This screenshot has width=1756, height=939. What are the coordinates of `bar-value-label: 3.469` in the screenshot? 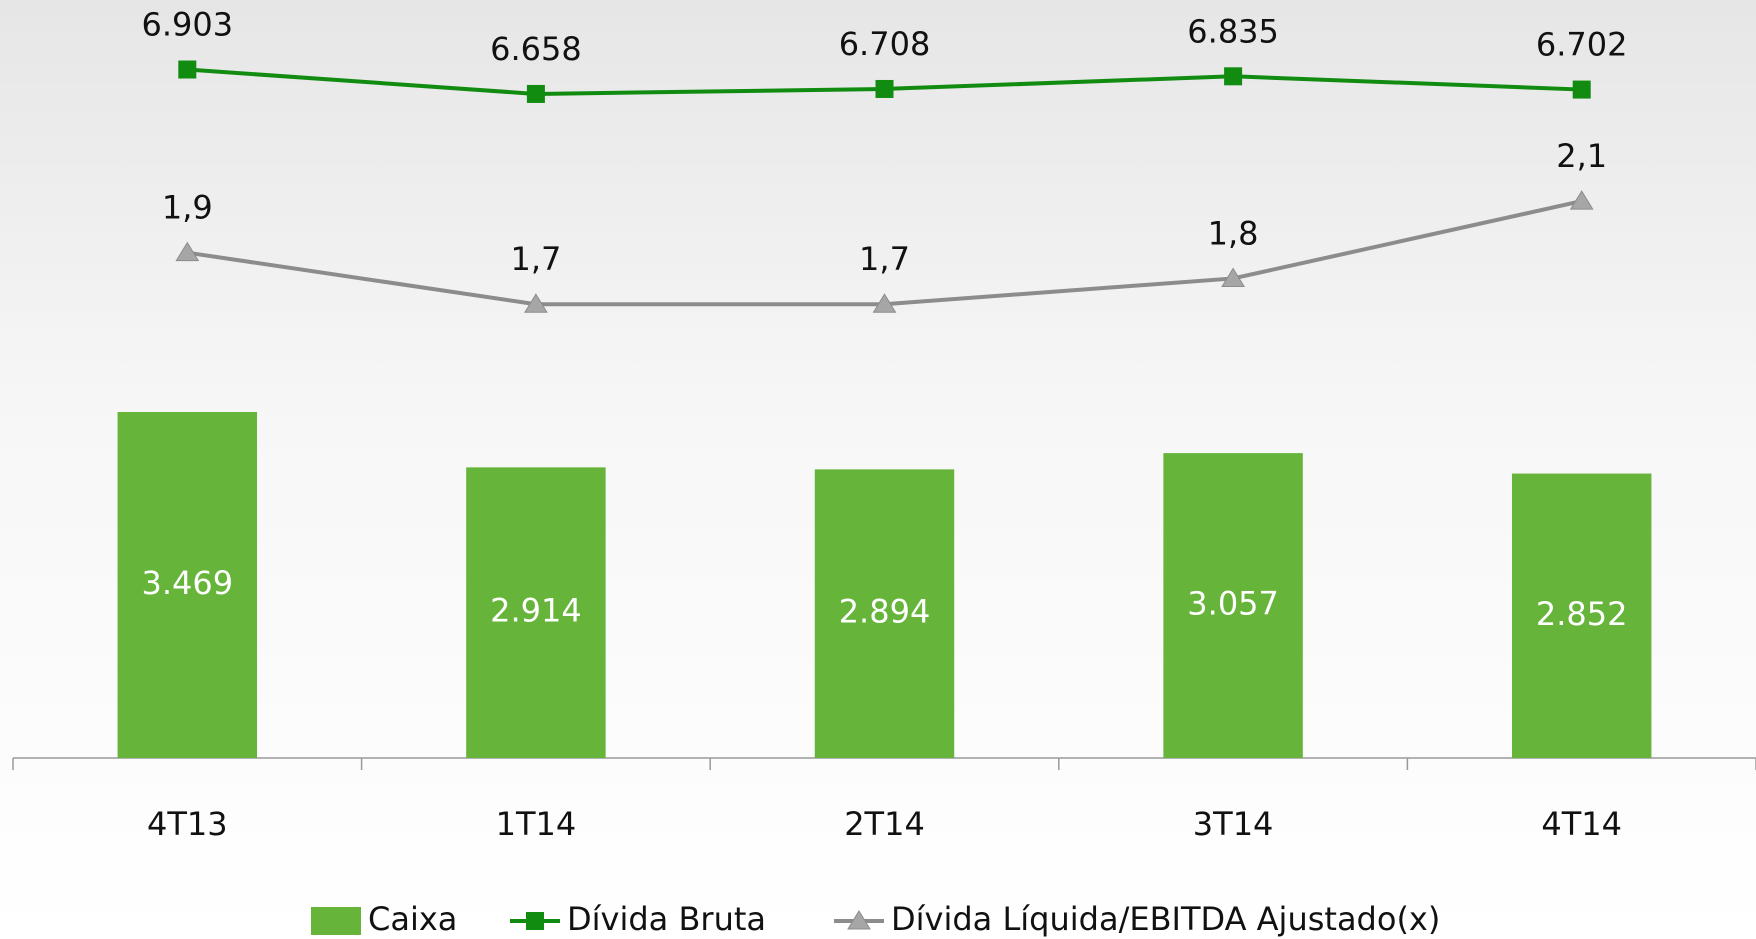 It's located at (187, 583).